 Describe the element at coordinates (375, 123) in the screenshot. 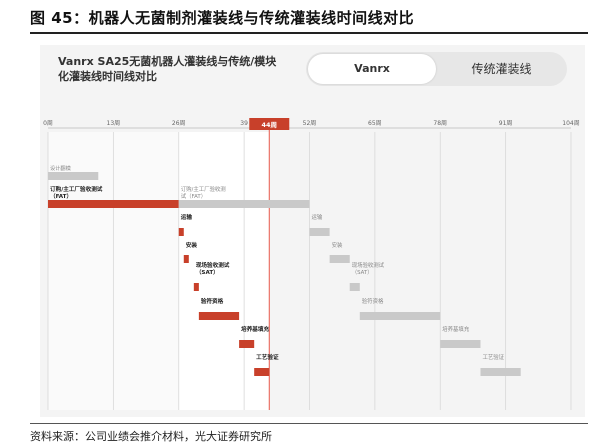

I see `x-tick-label-5: 65周` at that location.